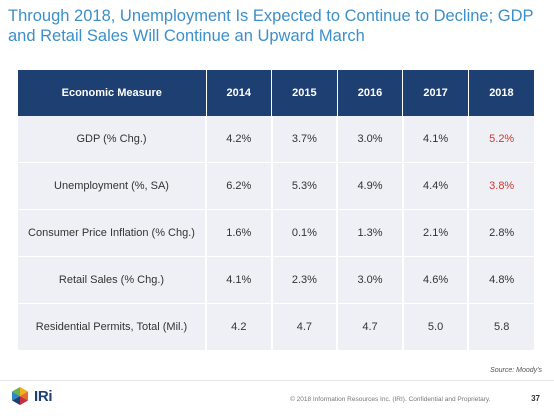 This screenshot has height=416, width=554. I want to click on row-label: Retail Sales (% Chg.), so click(112, 280).